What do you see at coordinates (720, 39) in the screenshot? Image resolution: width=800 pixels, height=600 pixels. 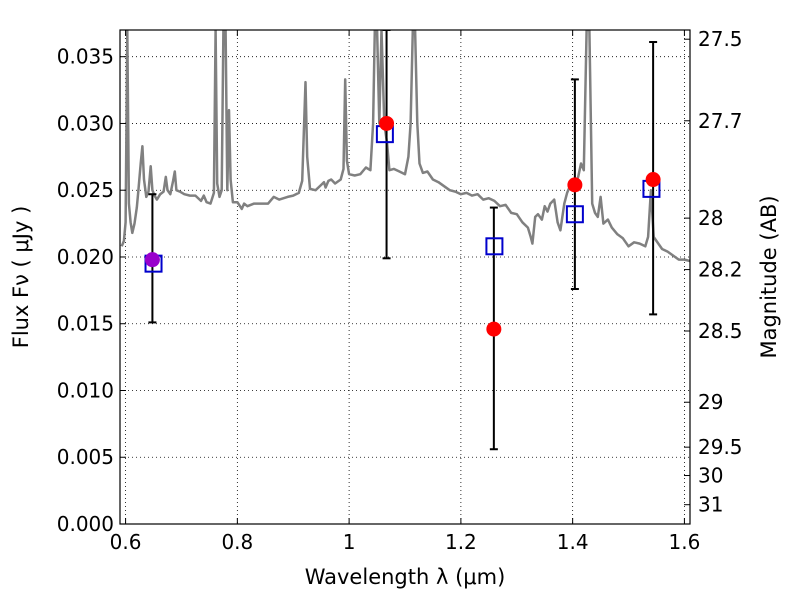 I see `right-tick-label: 27.5` at bounding box center [720, 39].